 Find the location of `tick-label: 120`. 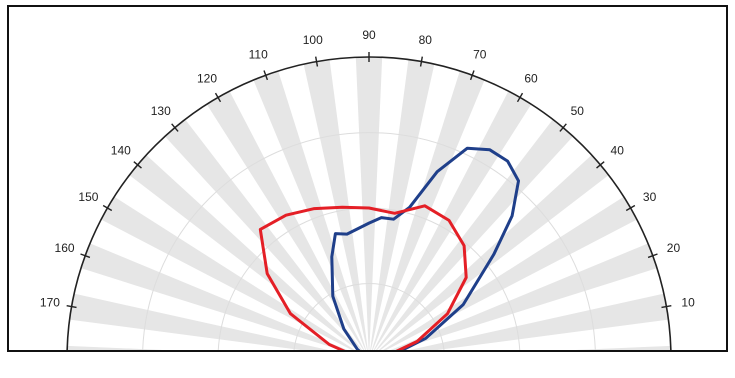

tick-label: 120 is located at coordinates (207, 78).